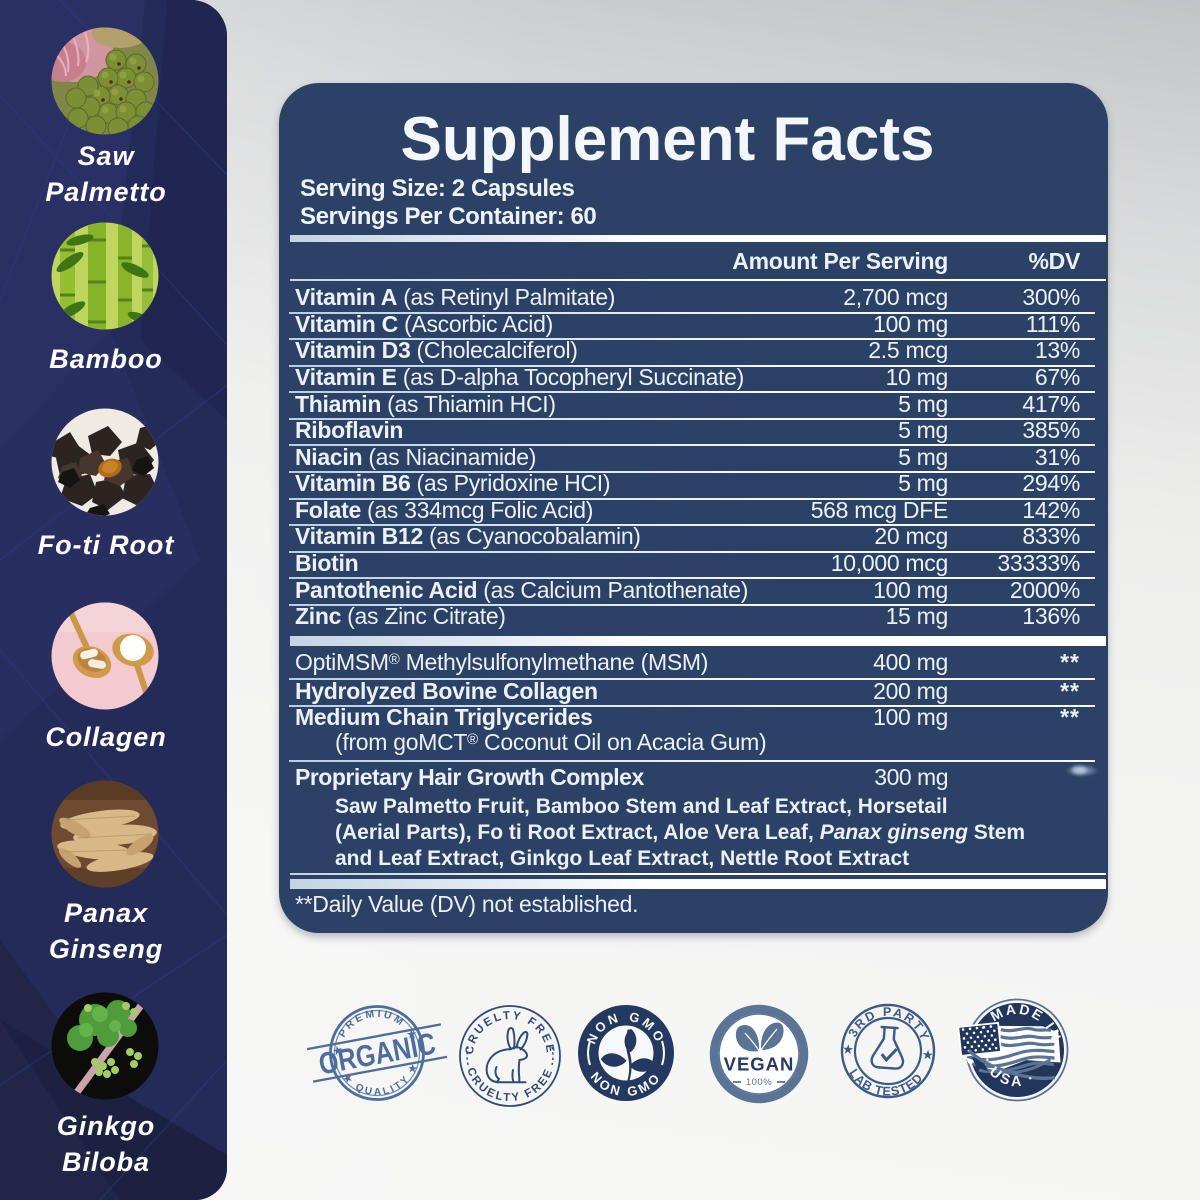 The image size is (1200, 1200). What do you see at coordinates (759, 1064) in the screenshot?
I see `svg-text: VEGAN` at bounding box center [759, 1064].